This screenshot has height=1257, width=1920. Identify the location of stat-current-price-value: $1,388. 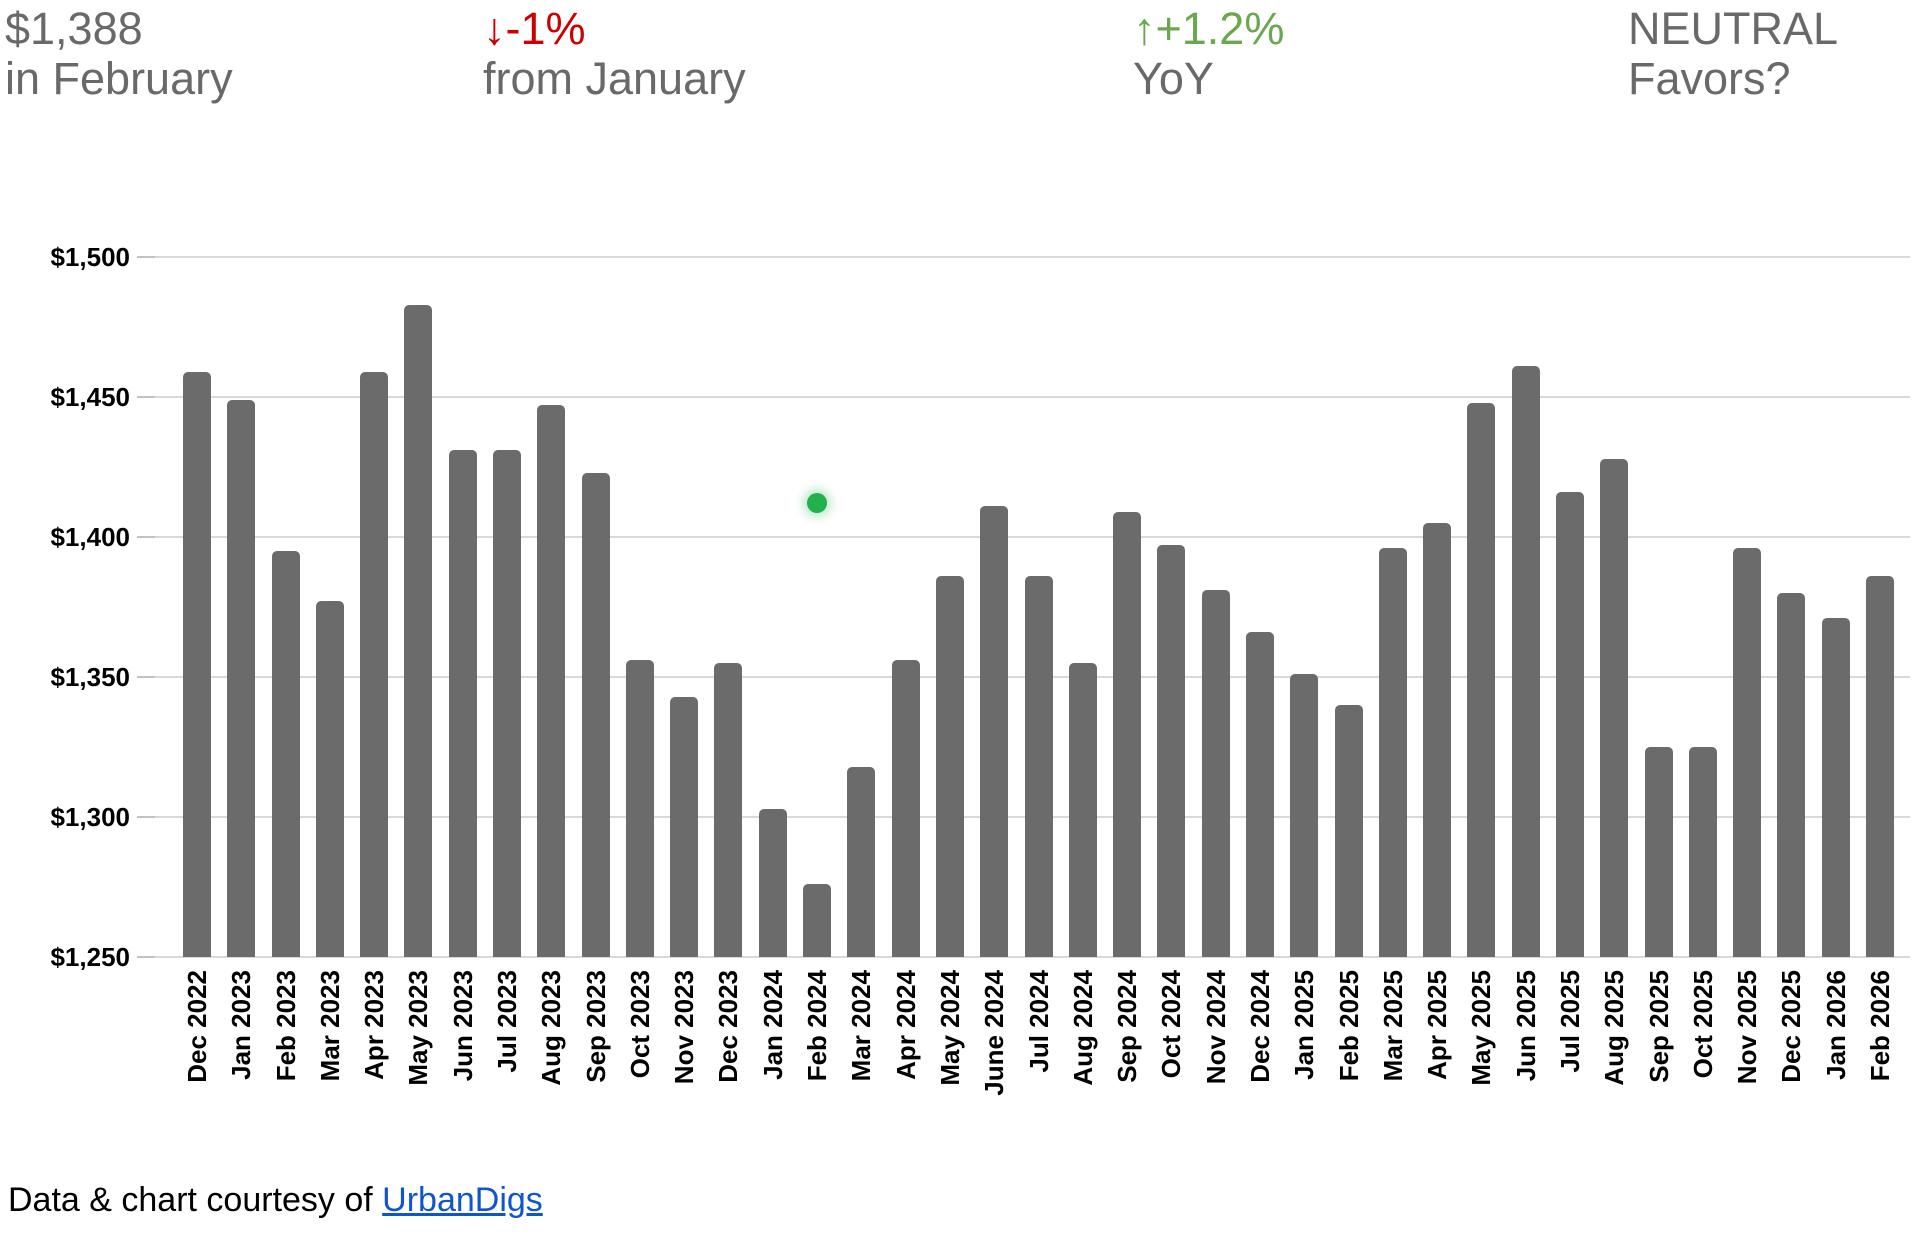
(74, 28).